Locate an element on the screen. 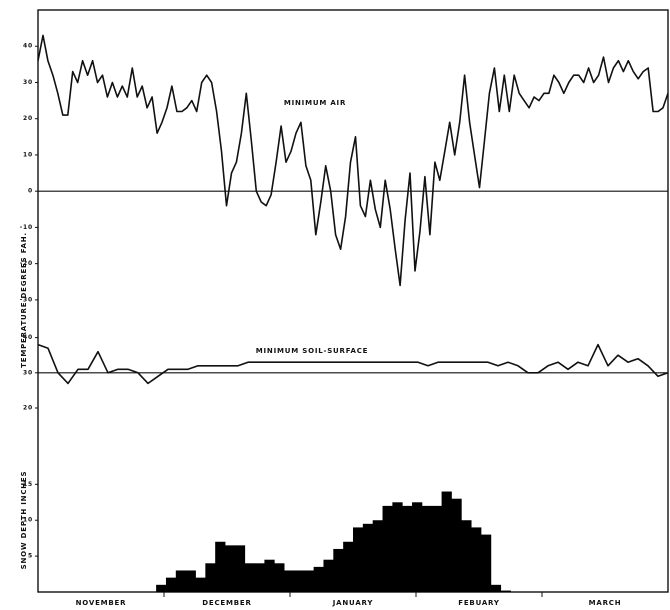 Image resolution: width=670 pixels, height=610 pixels. data-line is located at coordinates (353, 364).